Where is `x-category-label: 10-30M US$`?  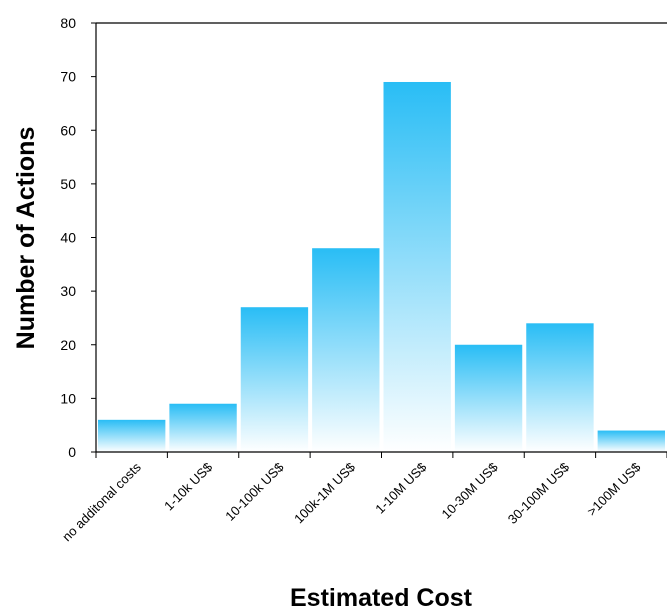 x-category-label: 10-30M US$ is located at coordinates (469, 490).